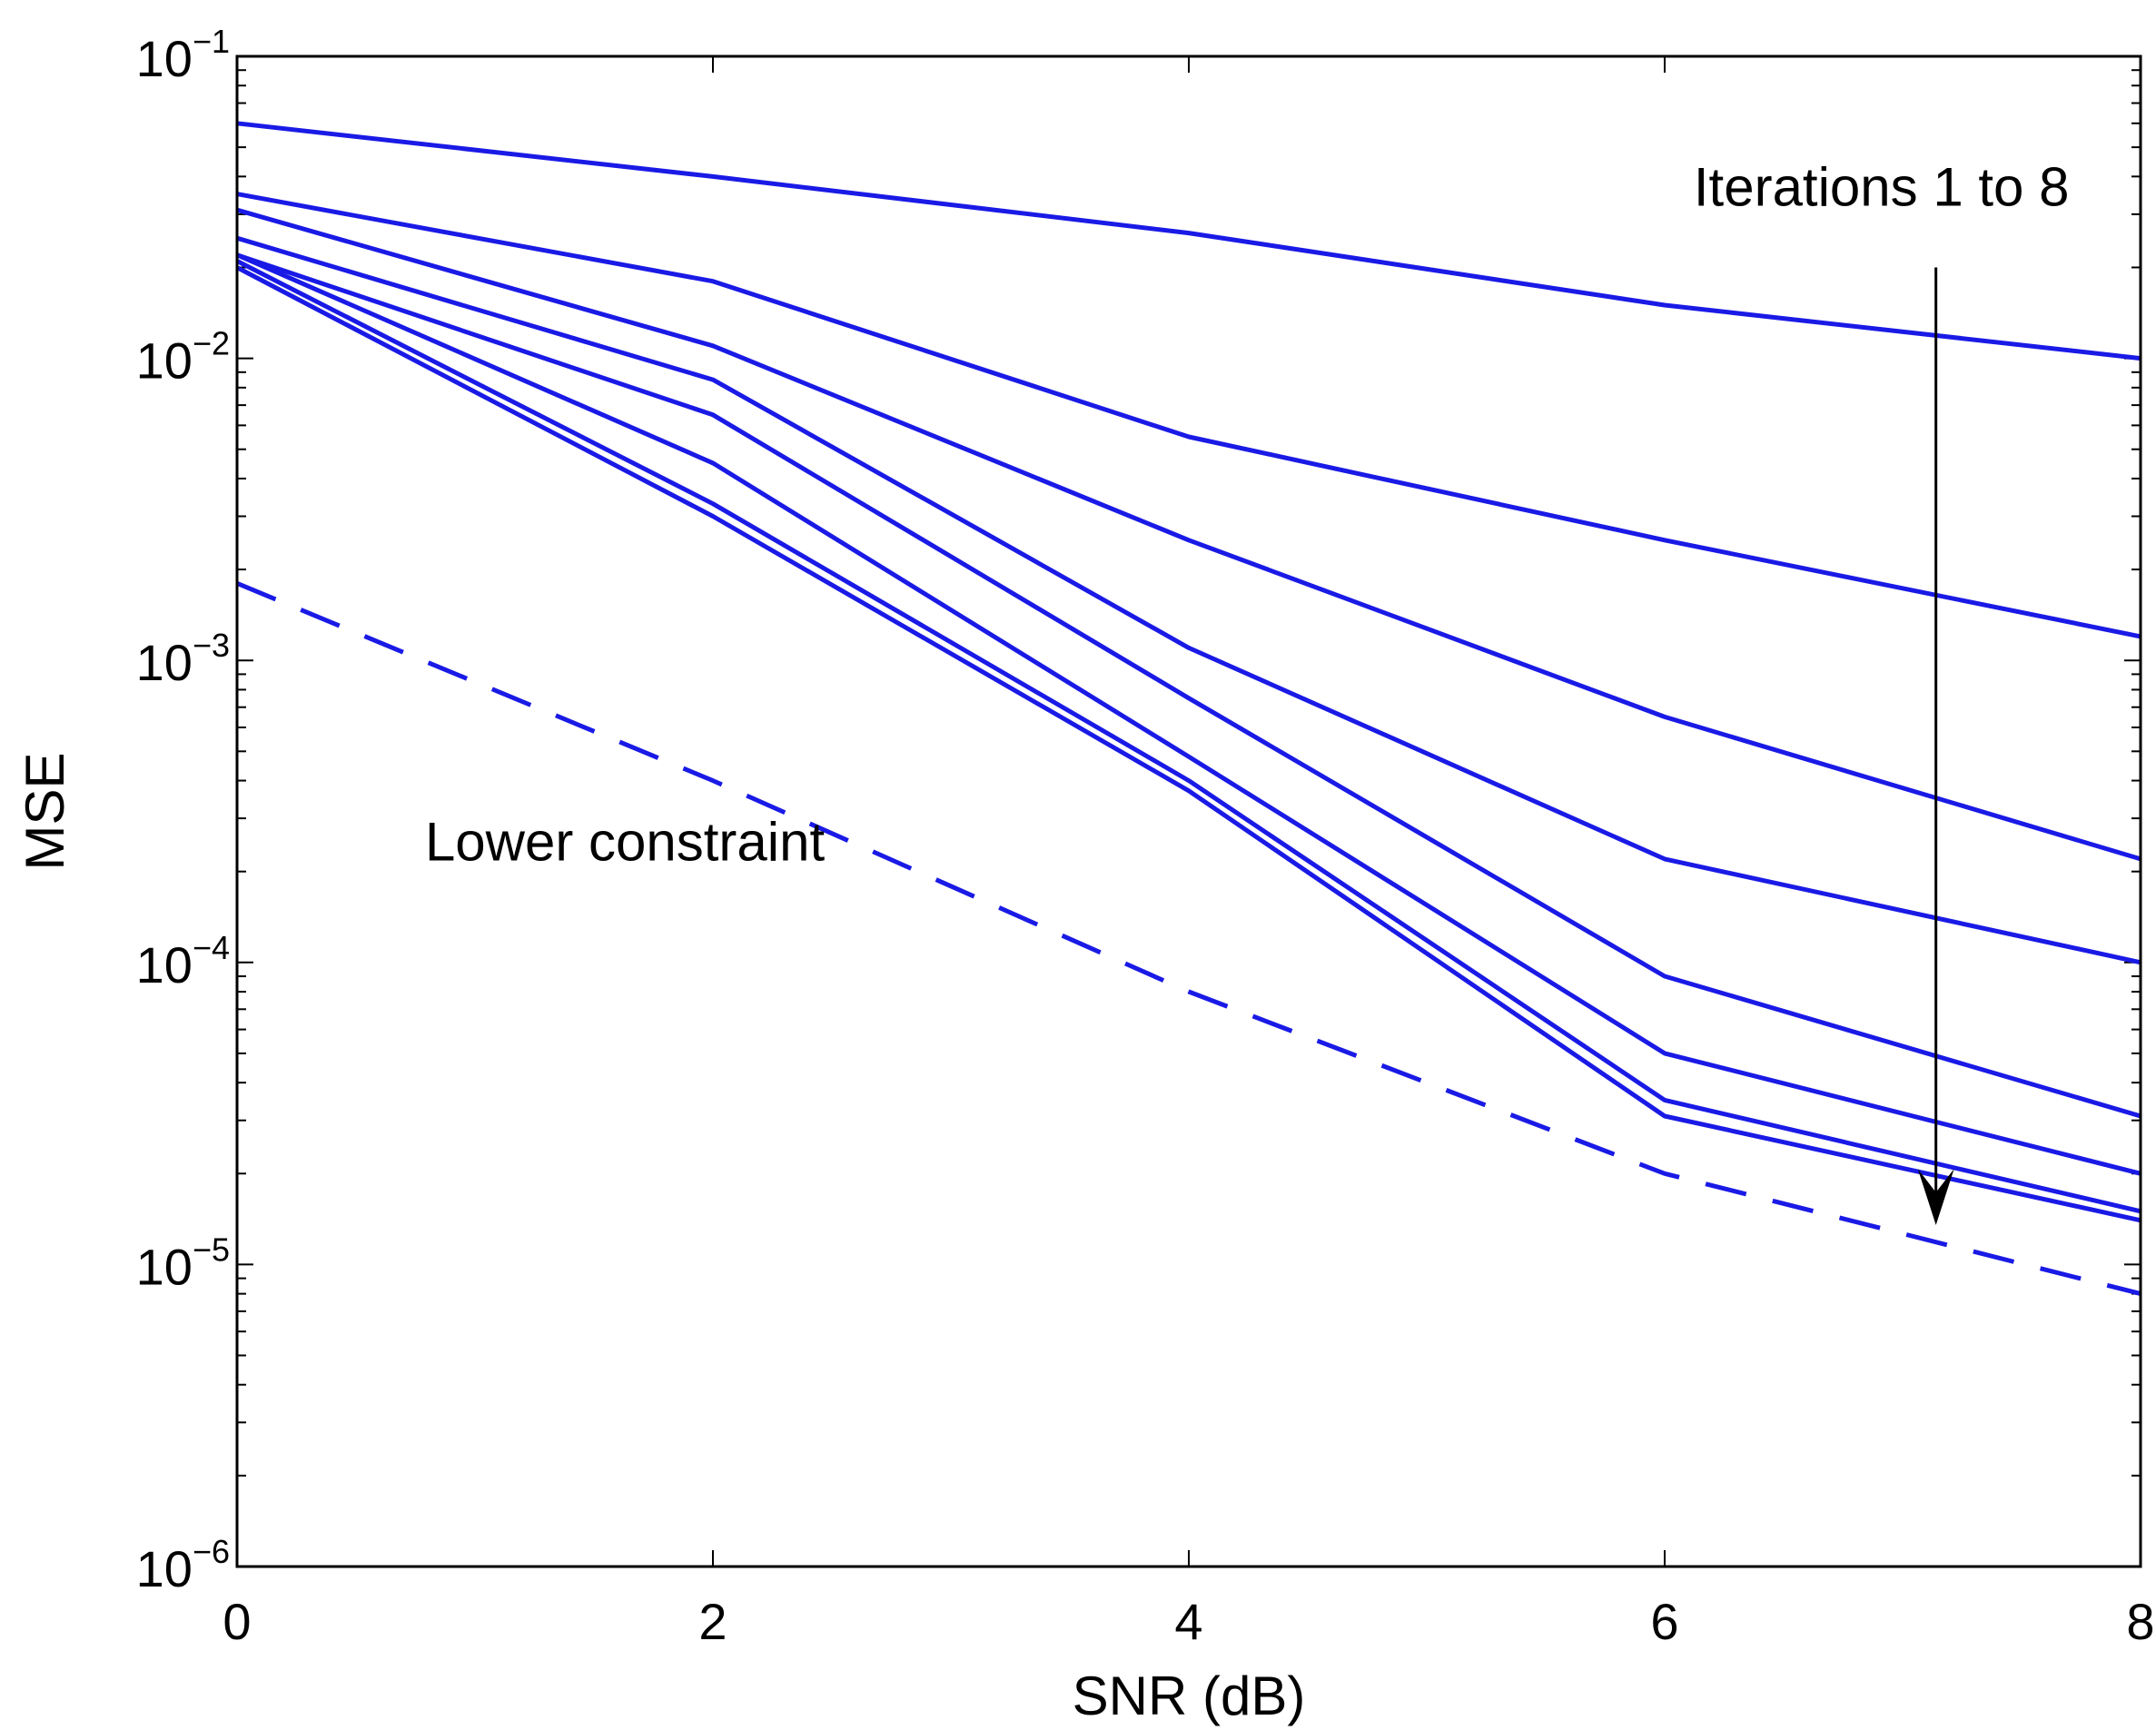  I want to click on y-tick-exponent: −4, so click(211, 947).